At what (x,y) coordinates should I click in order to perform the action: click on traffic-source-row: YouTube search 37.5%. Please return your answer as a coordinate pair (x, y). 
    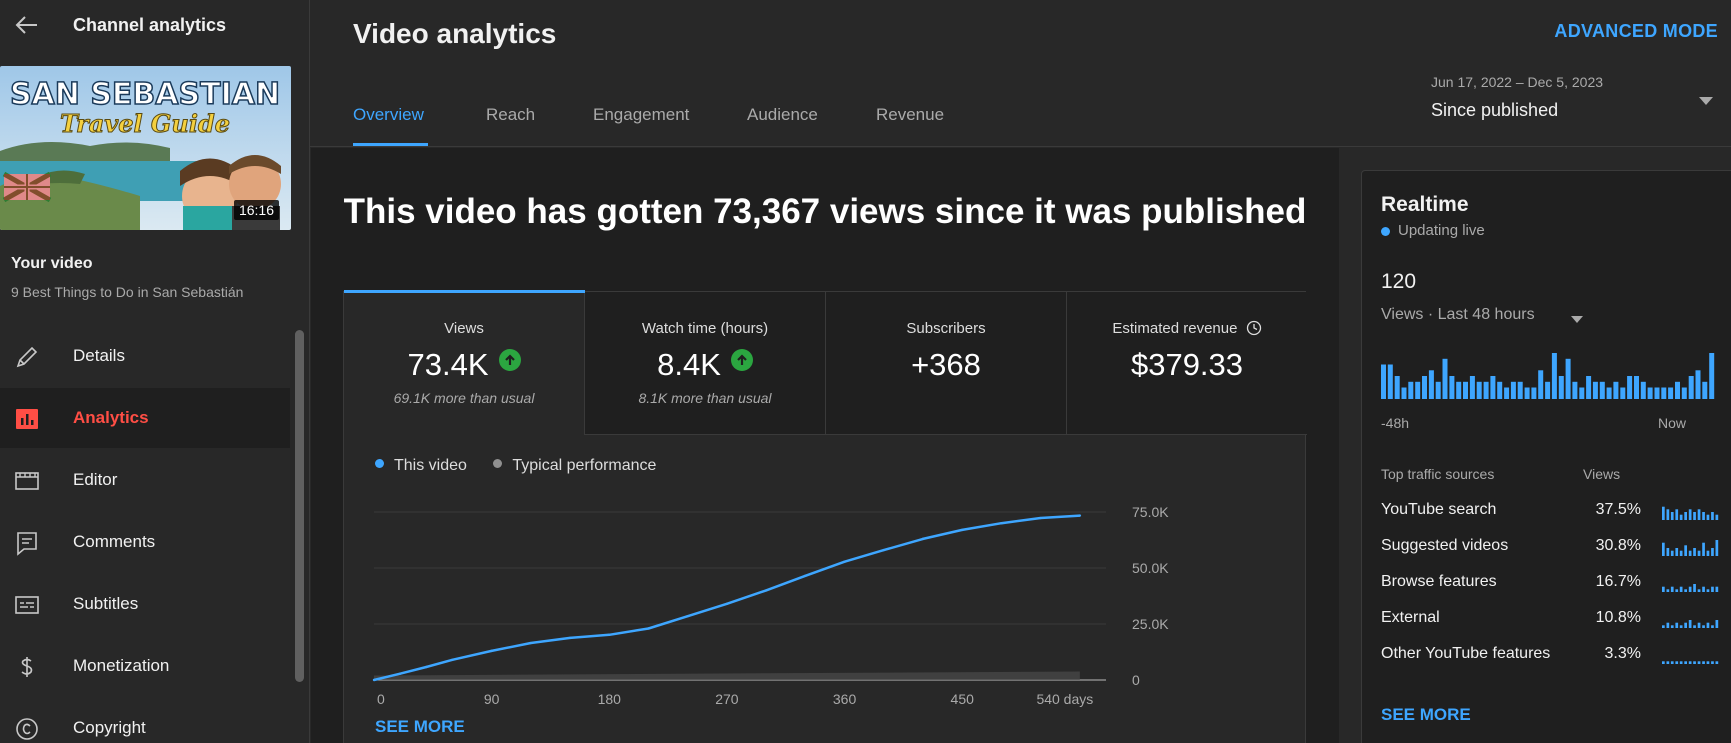
    Looking at the image, I should click on (1556, 513).